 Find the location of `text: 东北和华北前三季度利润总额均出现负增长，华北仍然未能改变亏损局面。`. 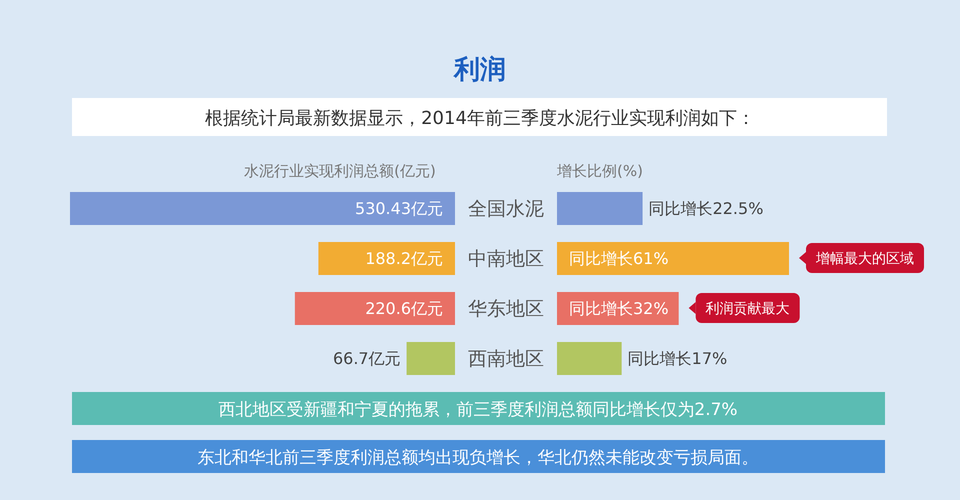

text: 东北和华北前三季度利润总额均出现负增长，华北仍然未能改变亏损局面。 is located at coordinates (478, 458).